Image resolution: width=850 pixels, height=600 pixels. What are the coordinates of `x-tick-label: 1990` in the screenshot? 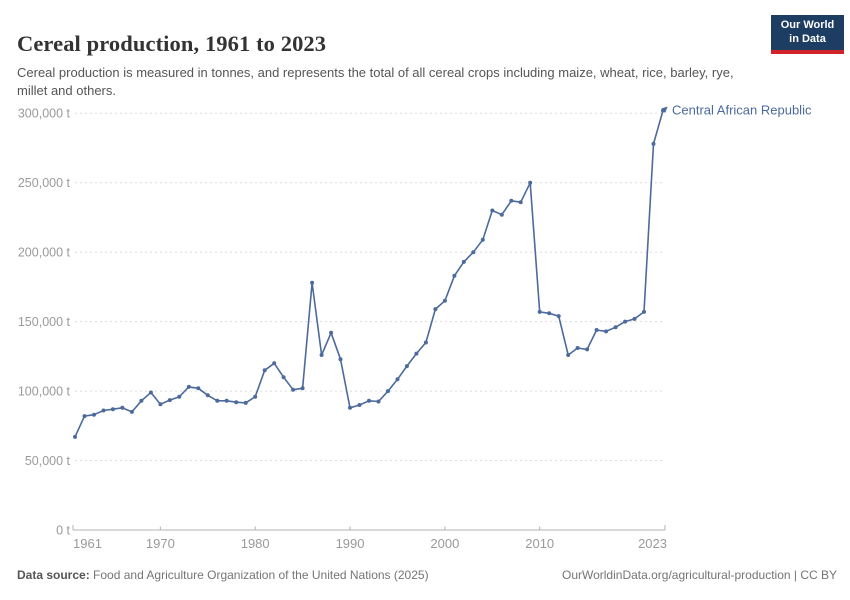 It's located at (350, 543).